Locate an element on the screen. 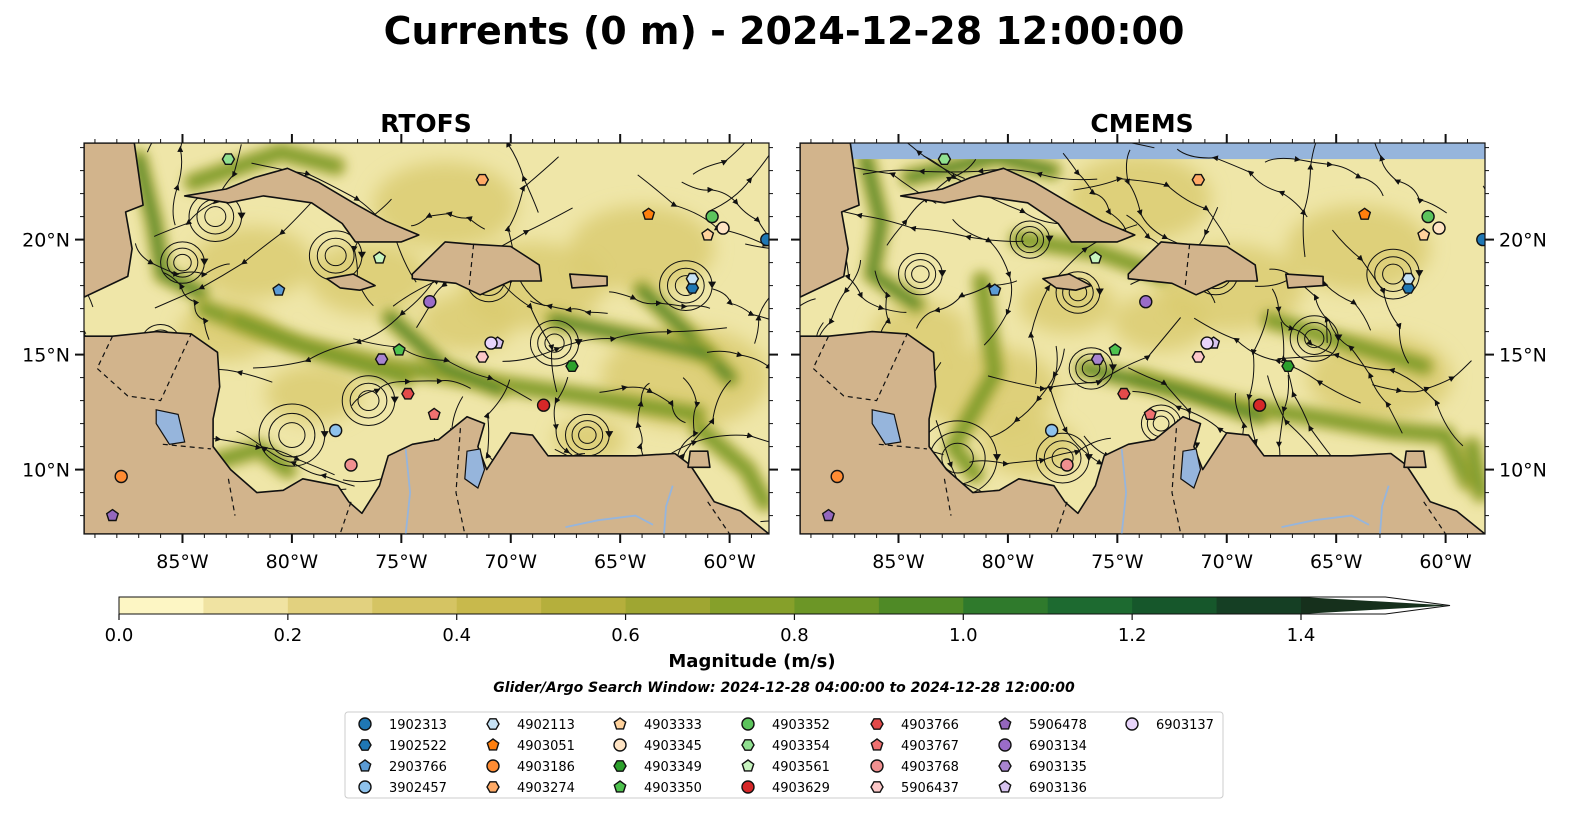 This screenshot has height=827, width=1577. y-tick-label: 20°N is located at coordinates (1523, 241).